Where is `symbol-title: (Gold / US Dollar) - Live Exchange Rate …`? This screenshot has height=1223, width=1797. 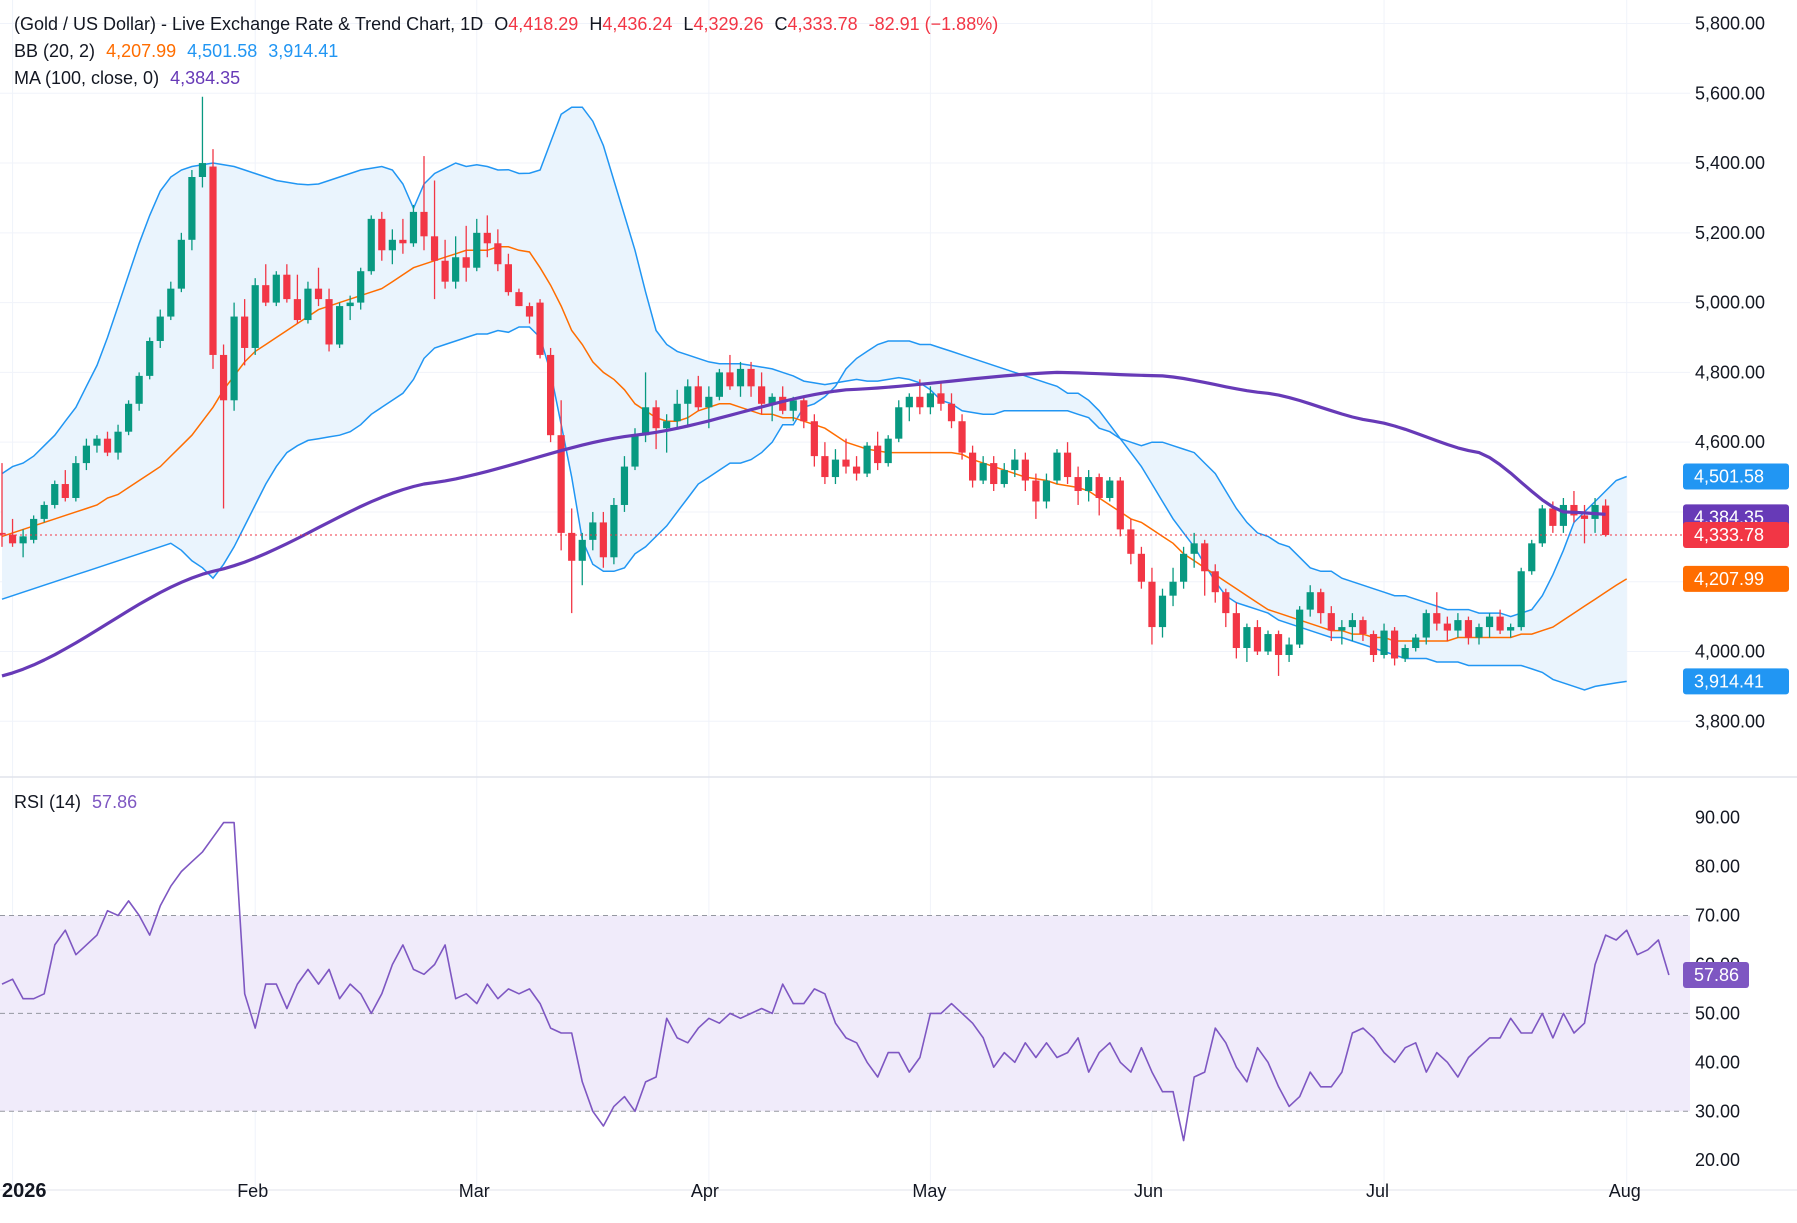 symbol-title: (Gold / US Dollar) - Live Exchange Rate … is located at coordinates (249, 24).